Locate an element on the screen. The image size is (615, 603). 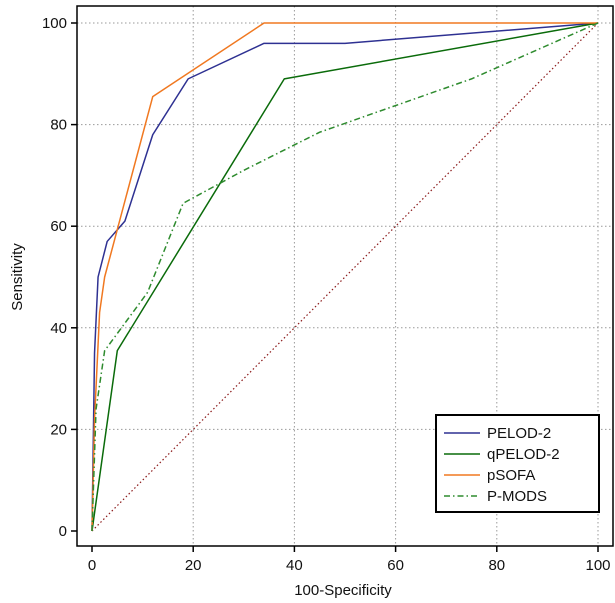
legend-box is located at coordinates (517, 463).